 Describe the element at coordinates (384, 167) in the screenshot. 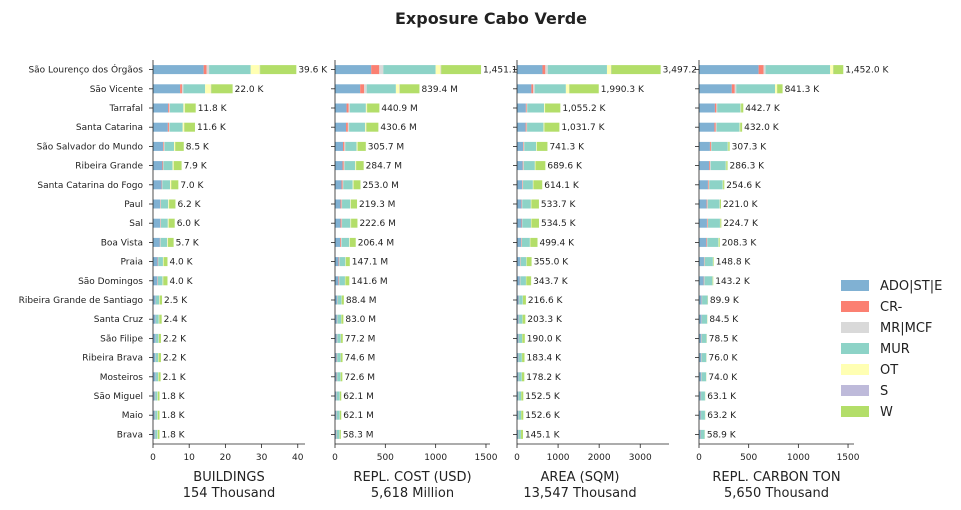

I see `bar-value-label: 284.7 M` at that location.